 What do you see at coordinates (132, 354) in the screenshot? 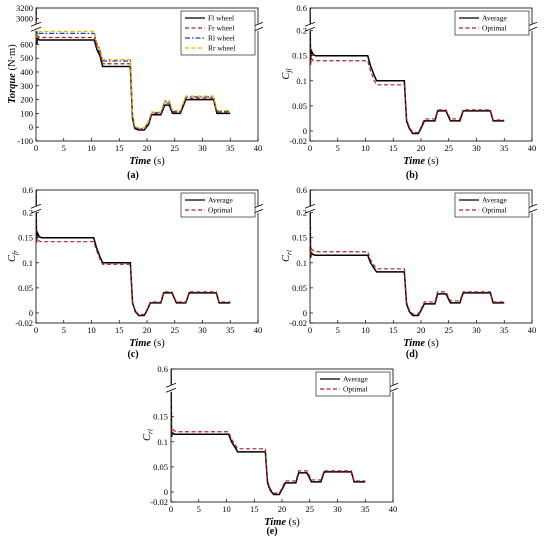
I see `panel-caption: (c)` at bounding box center [132, 354].